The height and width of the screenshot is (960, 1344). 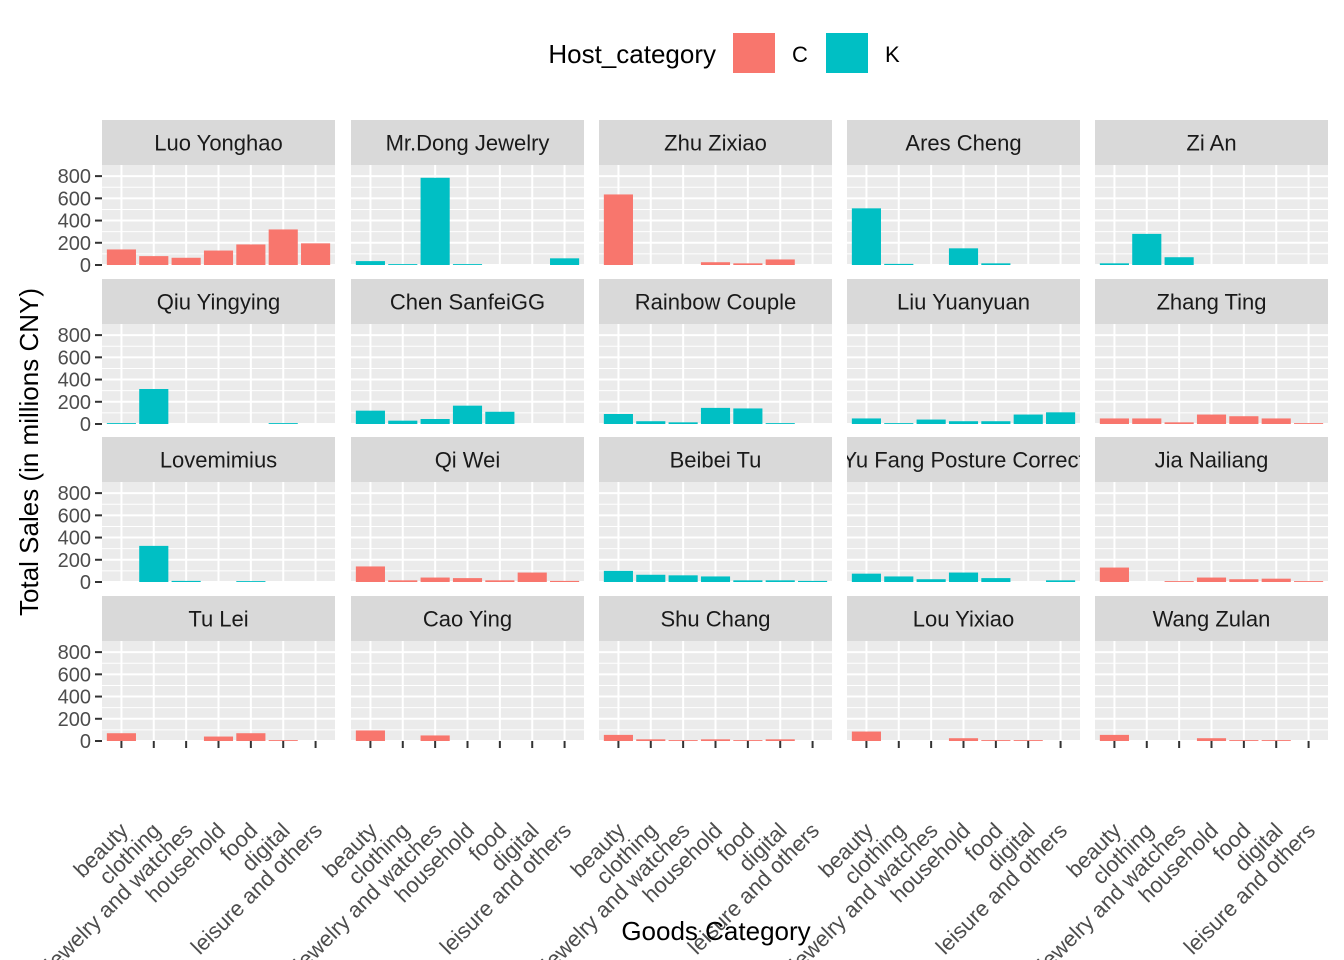 I want to click on facet-title: Liu Yuanyuan, so click(x=963, y=302).